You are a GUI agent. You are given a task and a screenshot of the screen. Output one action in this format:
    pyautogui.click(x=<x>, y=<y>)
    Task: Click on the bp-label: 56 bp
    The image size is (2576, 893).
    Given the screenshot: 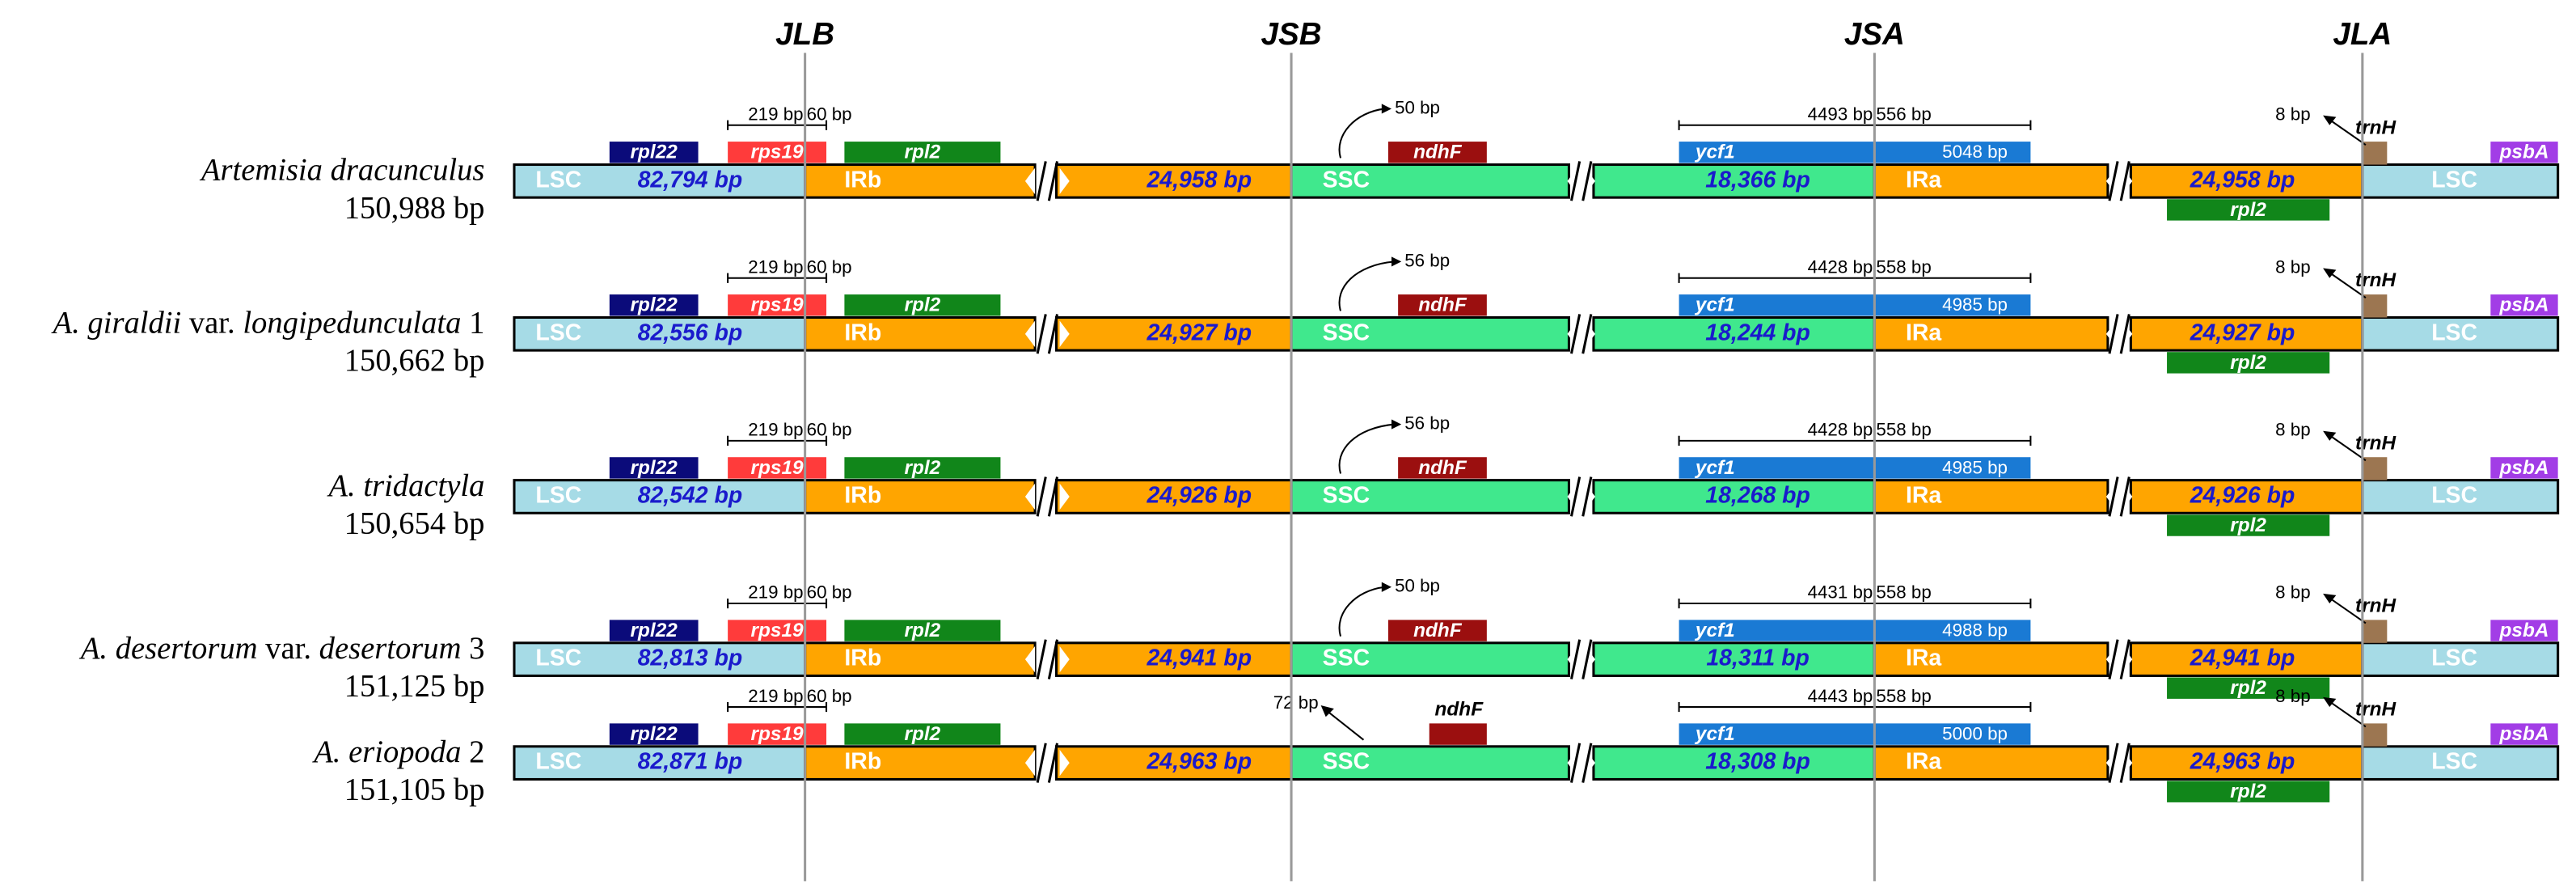 What is the action you would take?
    pyautogui.click(x=1427, y=260)
    